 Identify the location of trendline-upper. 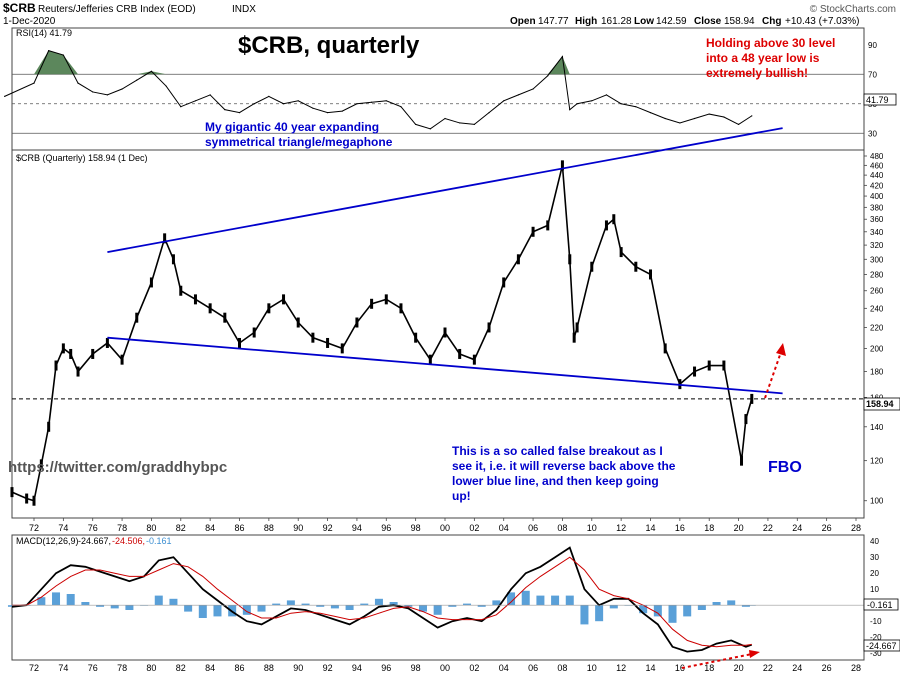
(445, 190).